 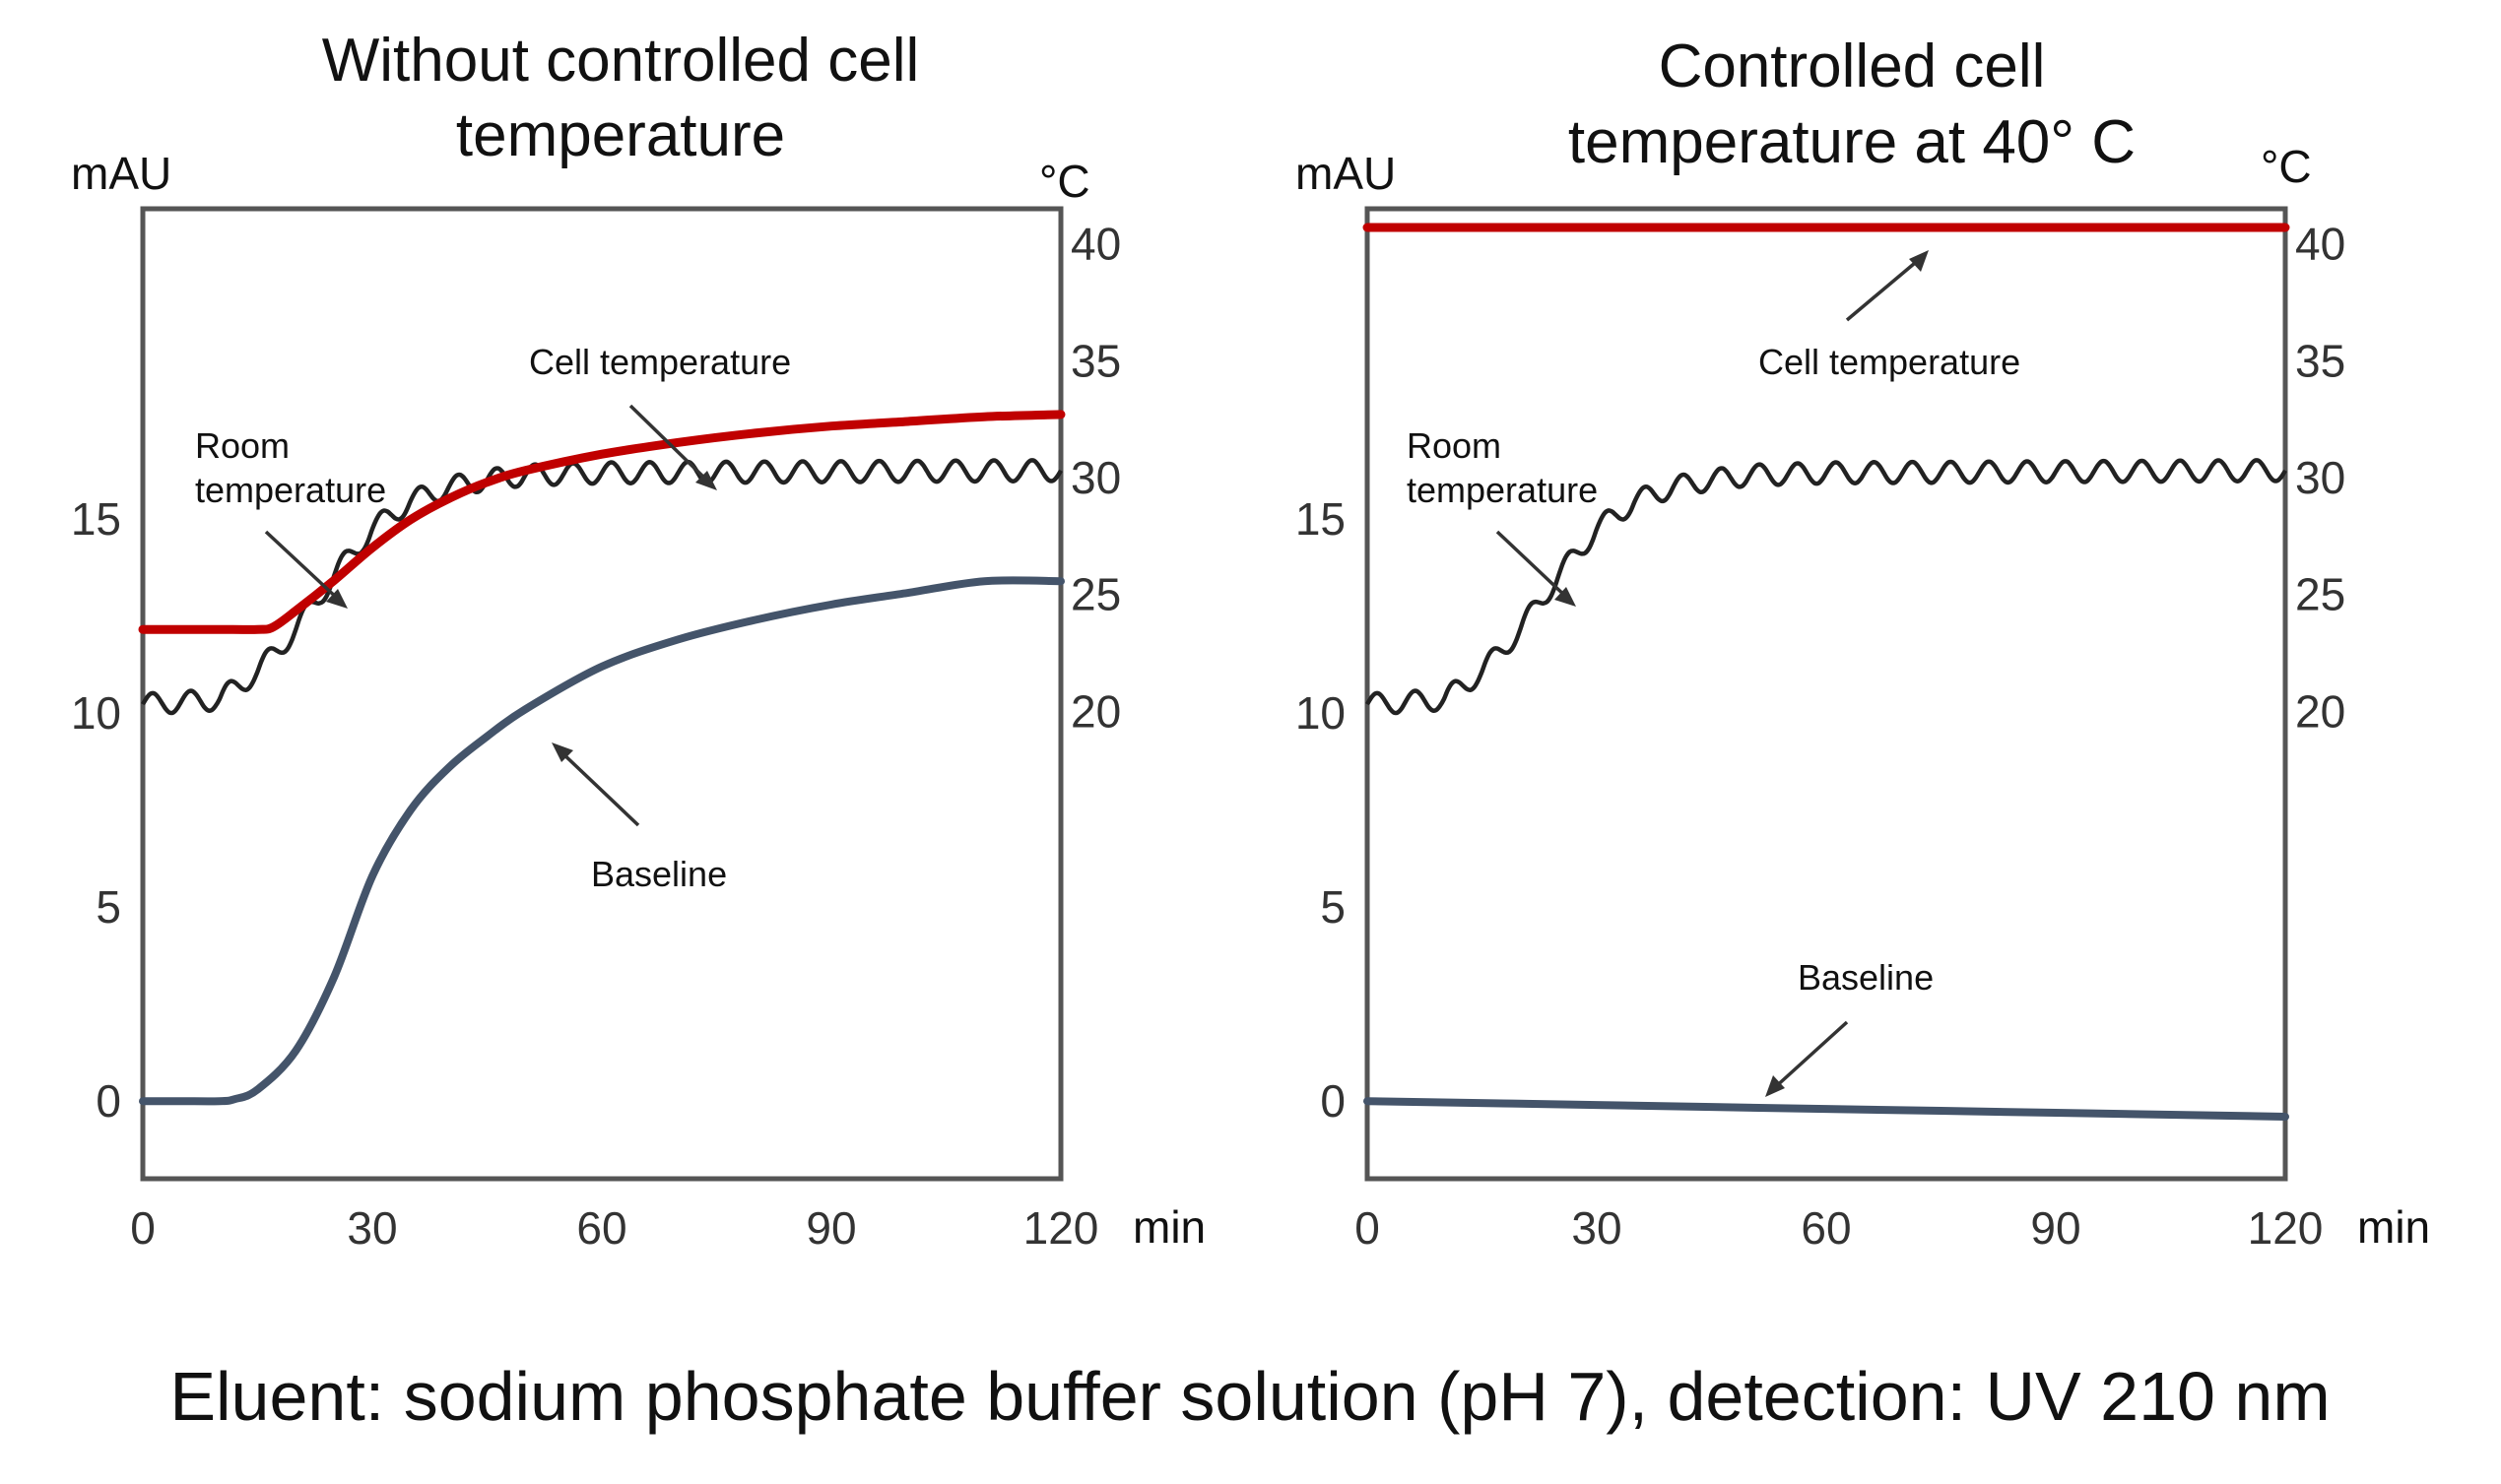 What do you see at coordinates (599, 787) in the screenshot?
I see `panel1-arrow-baseline` at bounding box center [599, 787].